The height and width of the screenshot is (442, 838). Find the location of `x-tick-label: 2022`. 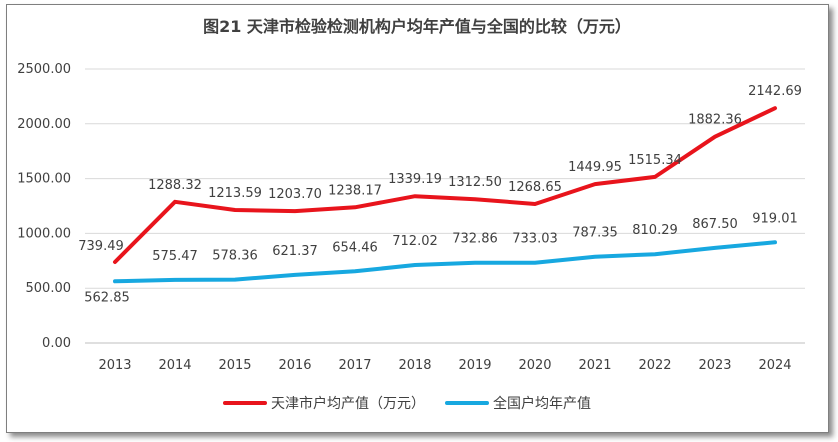

x-tick-label: 2022 is located at coordinates (654, 365).